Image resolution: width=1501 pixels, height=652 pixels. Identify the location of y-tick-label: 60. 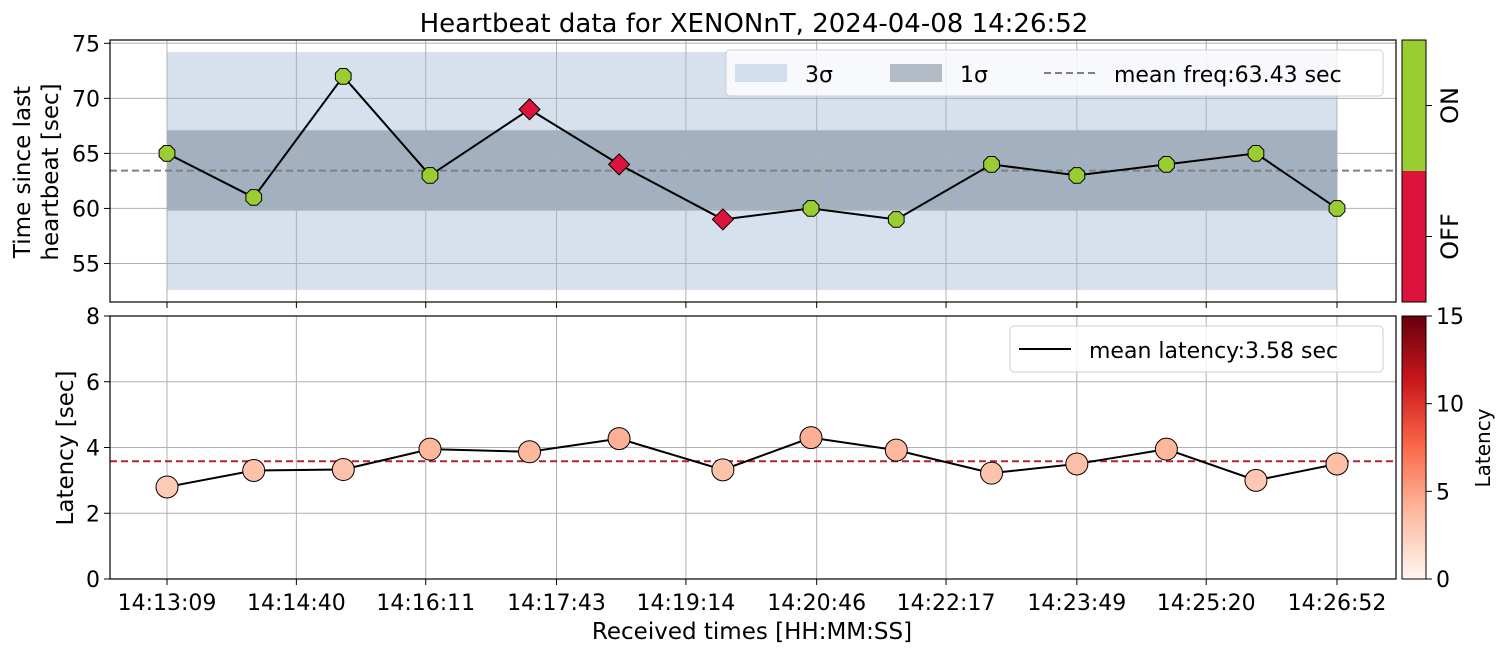
(86, 209).